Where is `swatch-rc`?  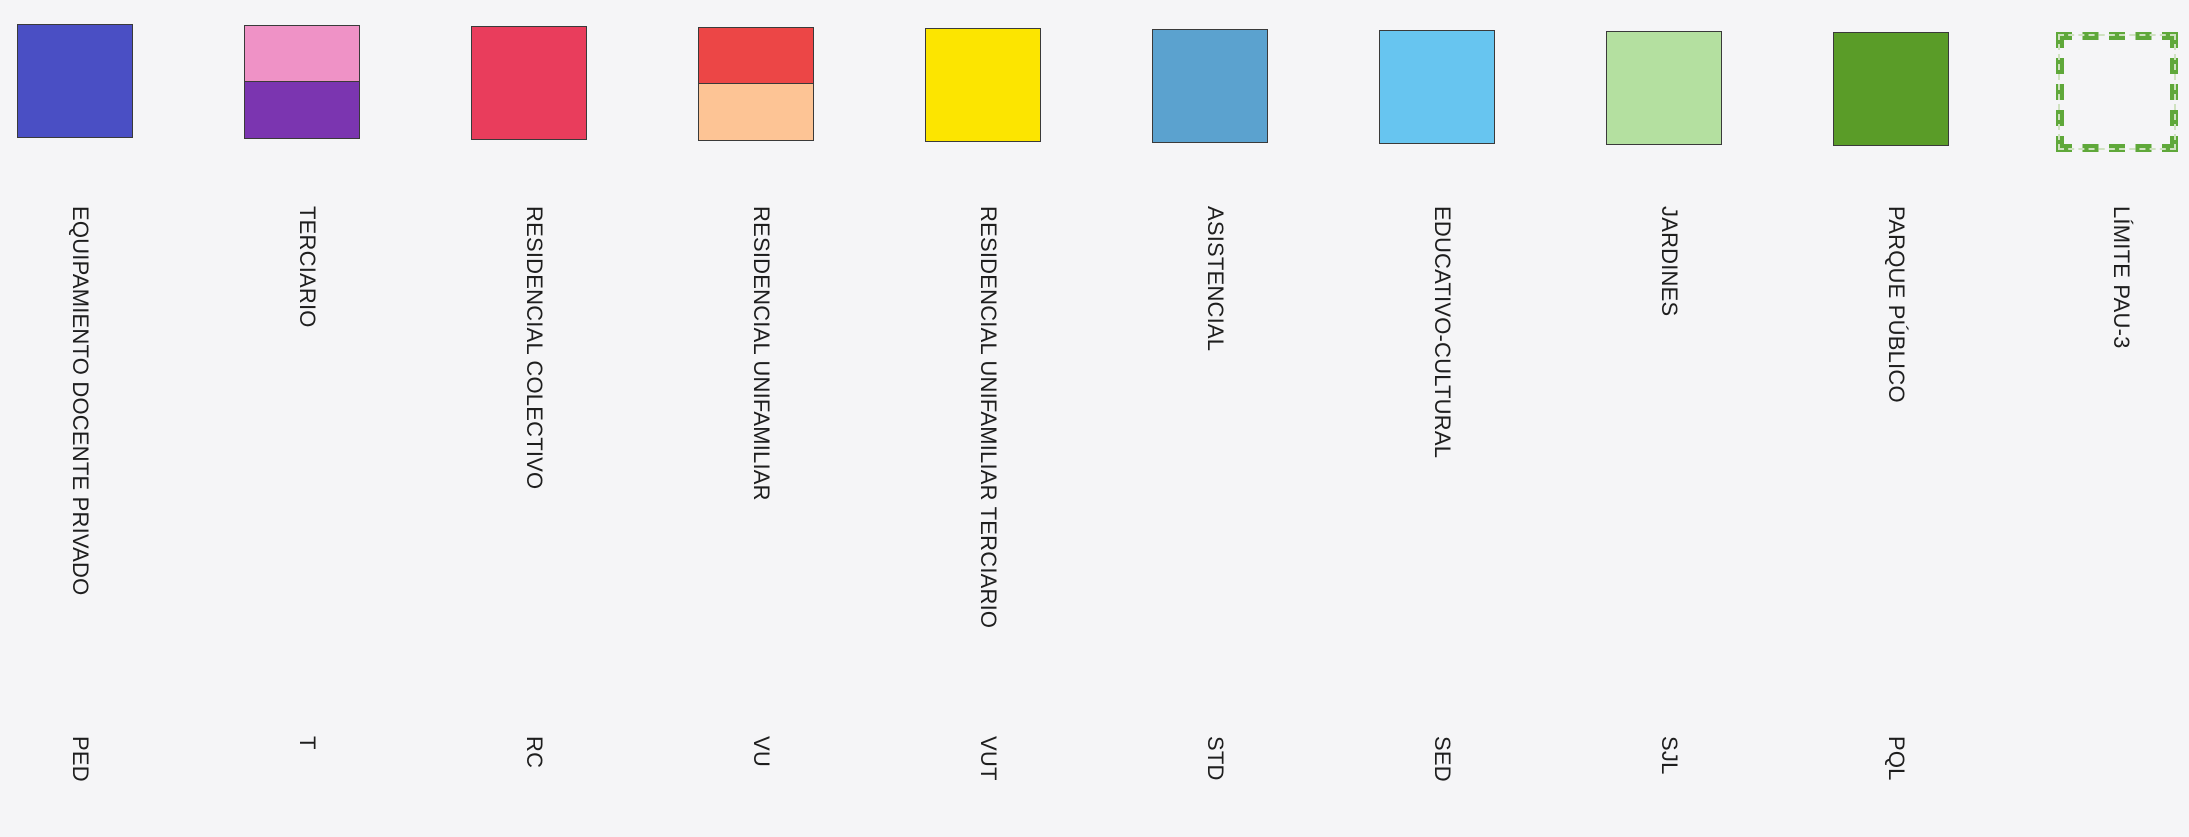
swatch-rc is located at coordinates (529, 83).